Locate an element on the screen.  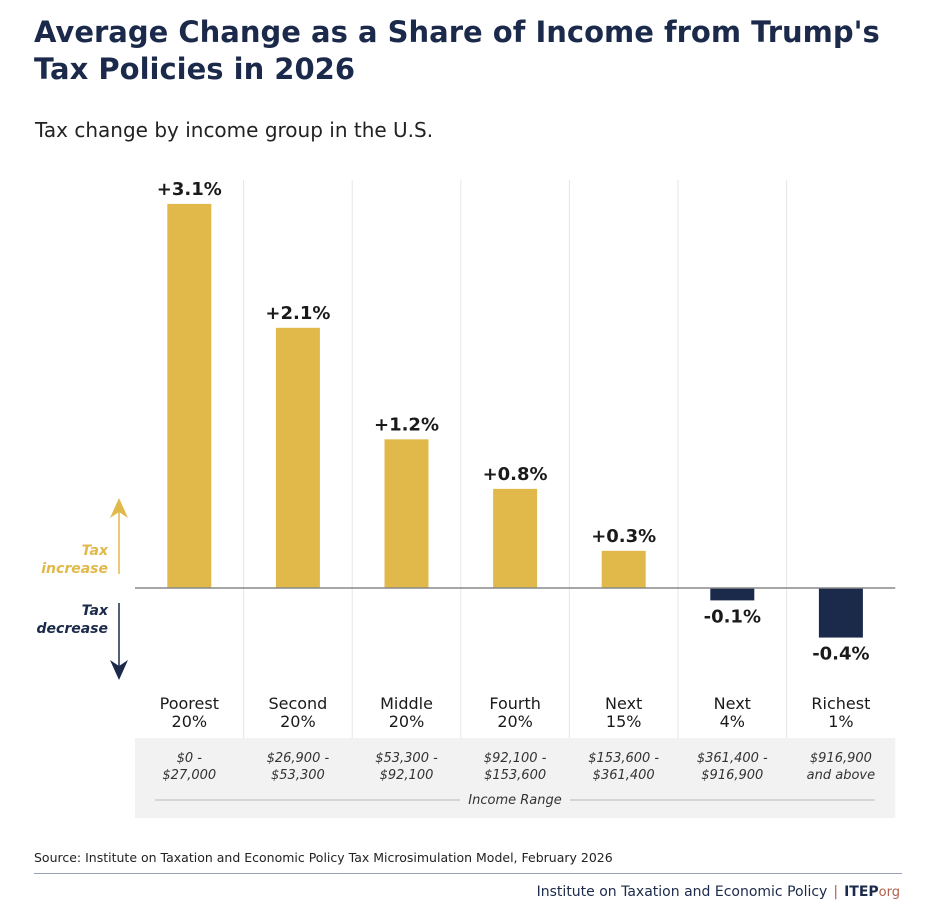
category-label: Middle is located at coordinates (406, 703).